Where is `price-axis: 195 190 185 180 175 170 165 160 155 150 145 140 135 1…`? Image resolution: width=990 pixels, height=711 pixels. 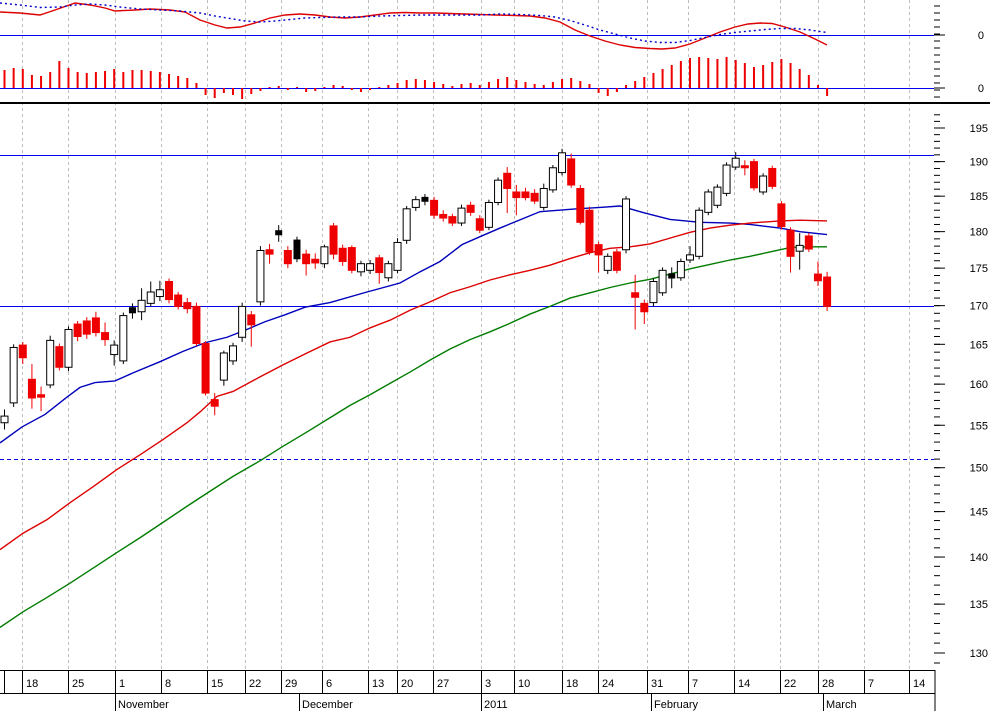 price-axis: 195 190 185 180 175 170 165 160 155 150 145 140 135 1… is located at coordinates (961, 389).